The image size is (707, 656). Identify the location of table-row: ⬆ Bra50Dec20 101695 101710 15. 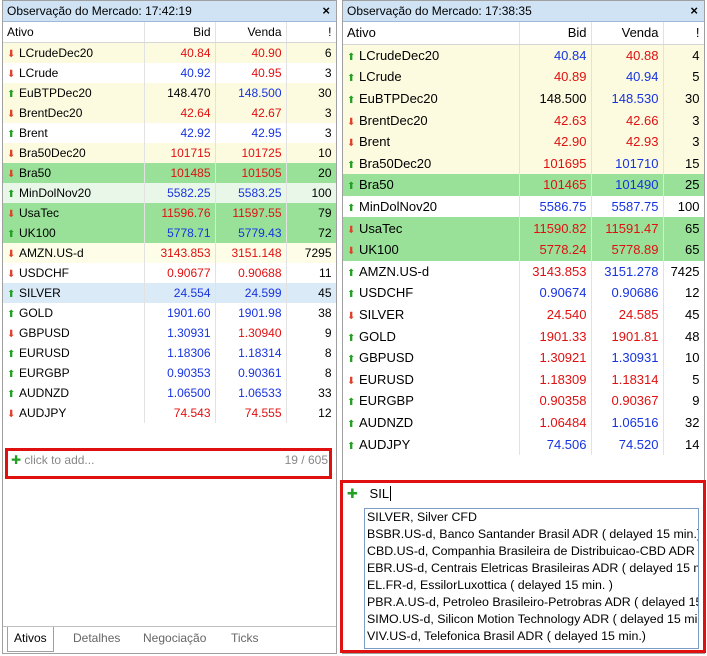
(523, 163).